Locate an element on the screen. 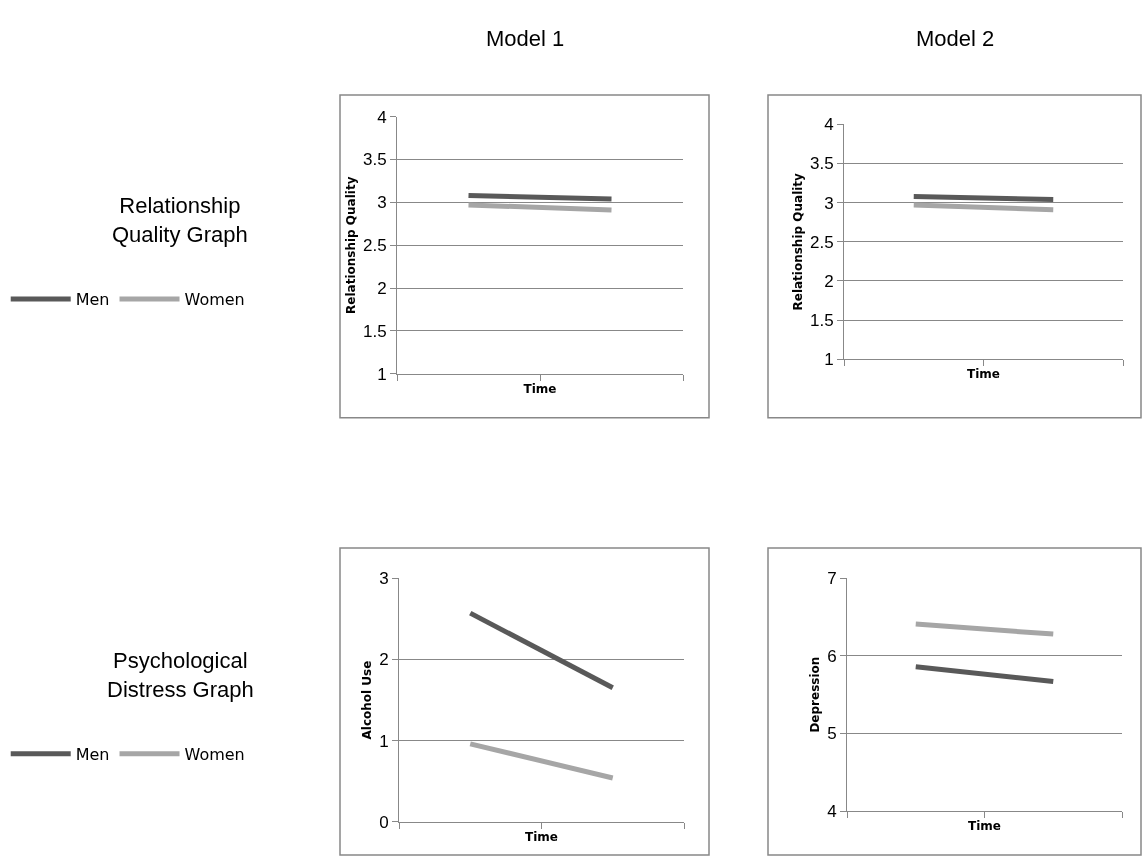 This screenshot has height=867, width=1144. y-tick-label: 5 is located at coordinates (832, 734).